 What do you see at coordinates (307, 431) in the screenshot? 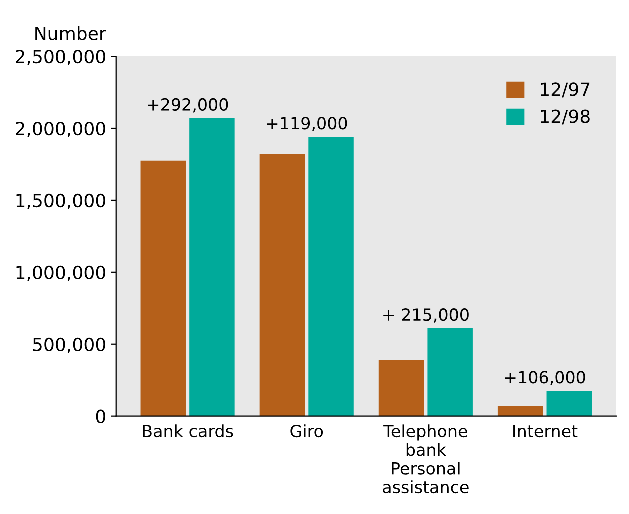
I see `x-tick-label: Giro` at bounding box center [307, 431].